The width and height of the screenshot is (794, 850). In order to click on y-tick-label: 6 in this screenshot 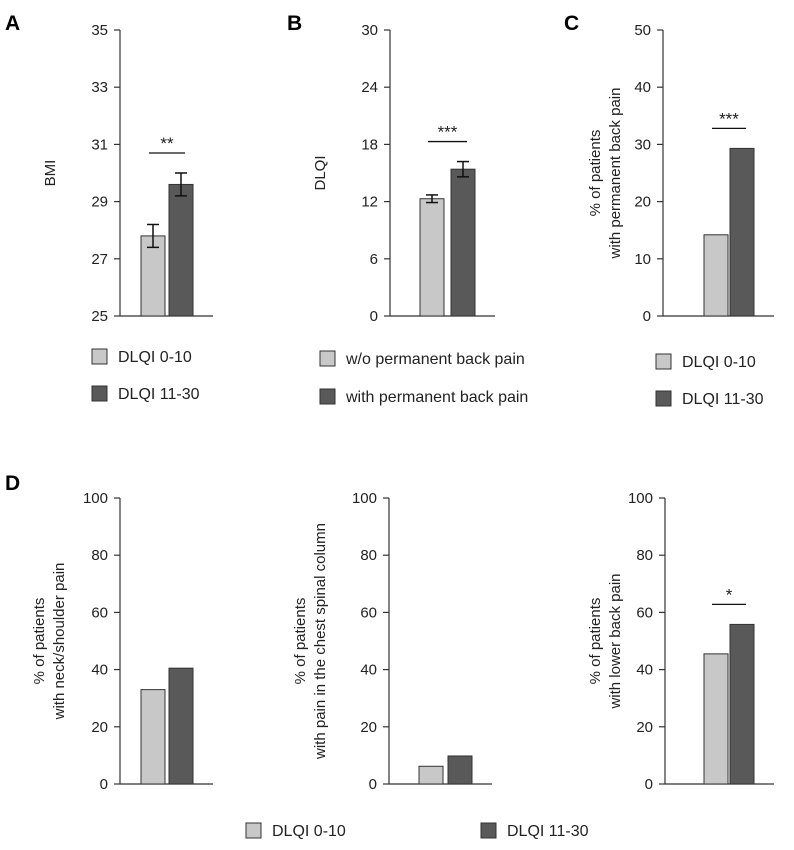, I will do `click(374, 259)`.